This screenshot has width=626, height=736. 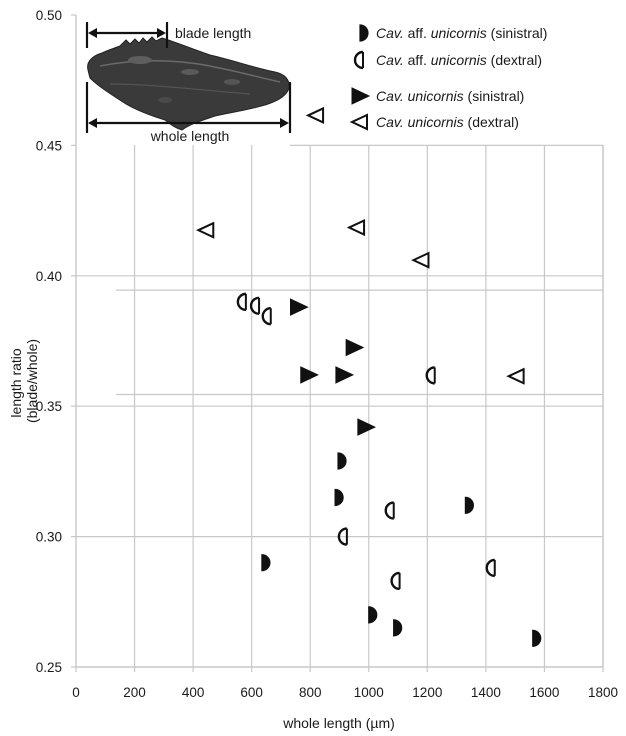 I want to click on x-tick-label: 200, so click(x=134, y=692).